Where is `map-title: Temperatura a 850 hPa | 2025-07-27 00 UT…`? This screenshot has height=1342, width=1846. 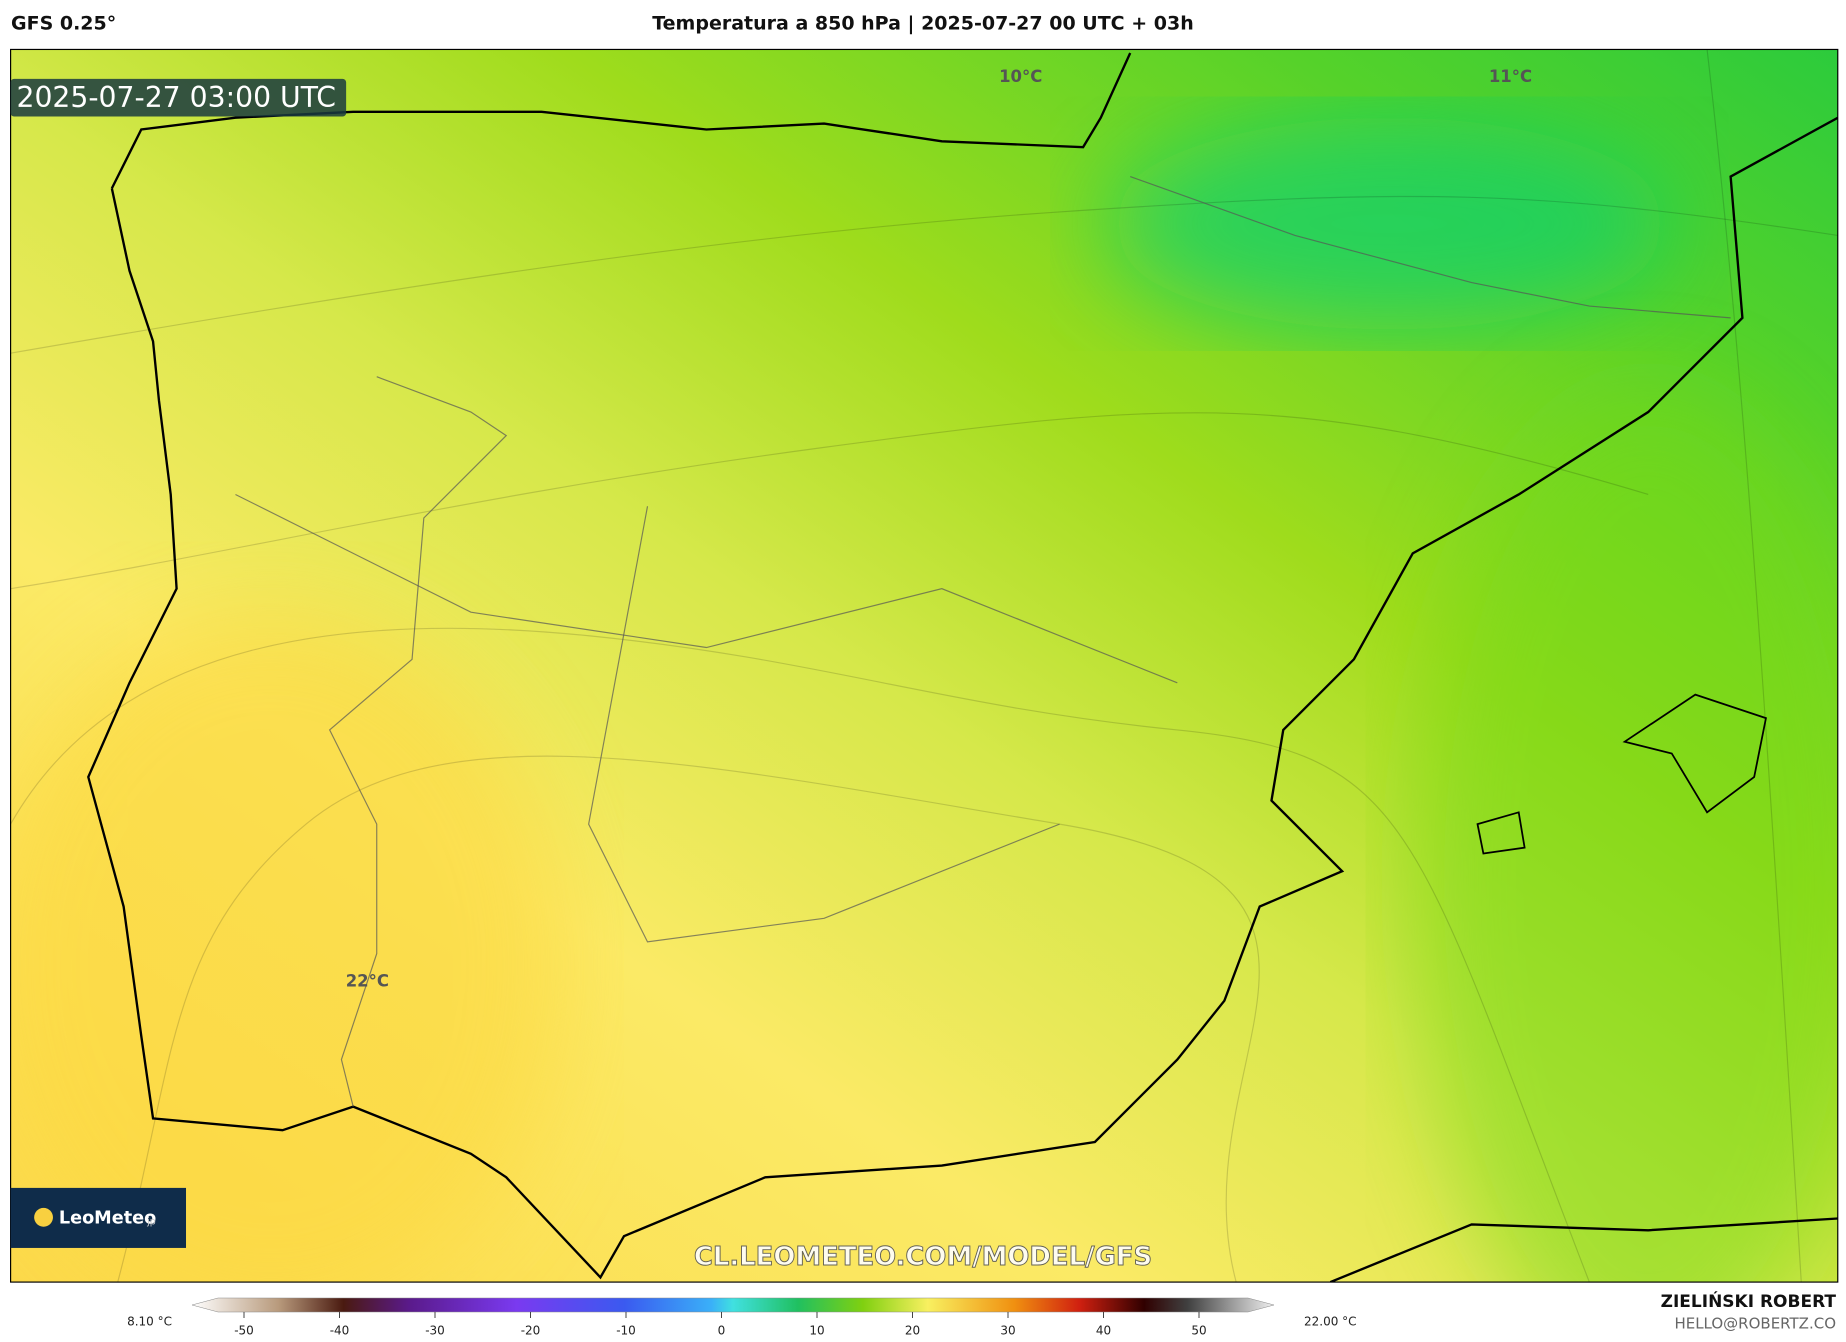
map-title: Temperatura a 850 hPa | 2025-07-27 00 UT… is located at coordinates (923, 24).